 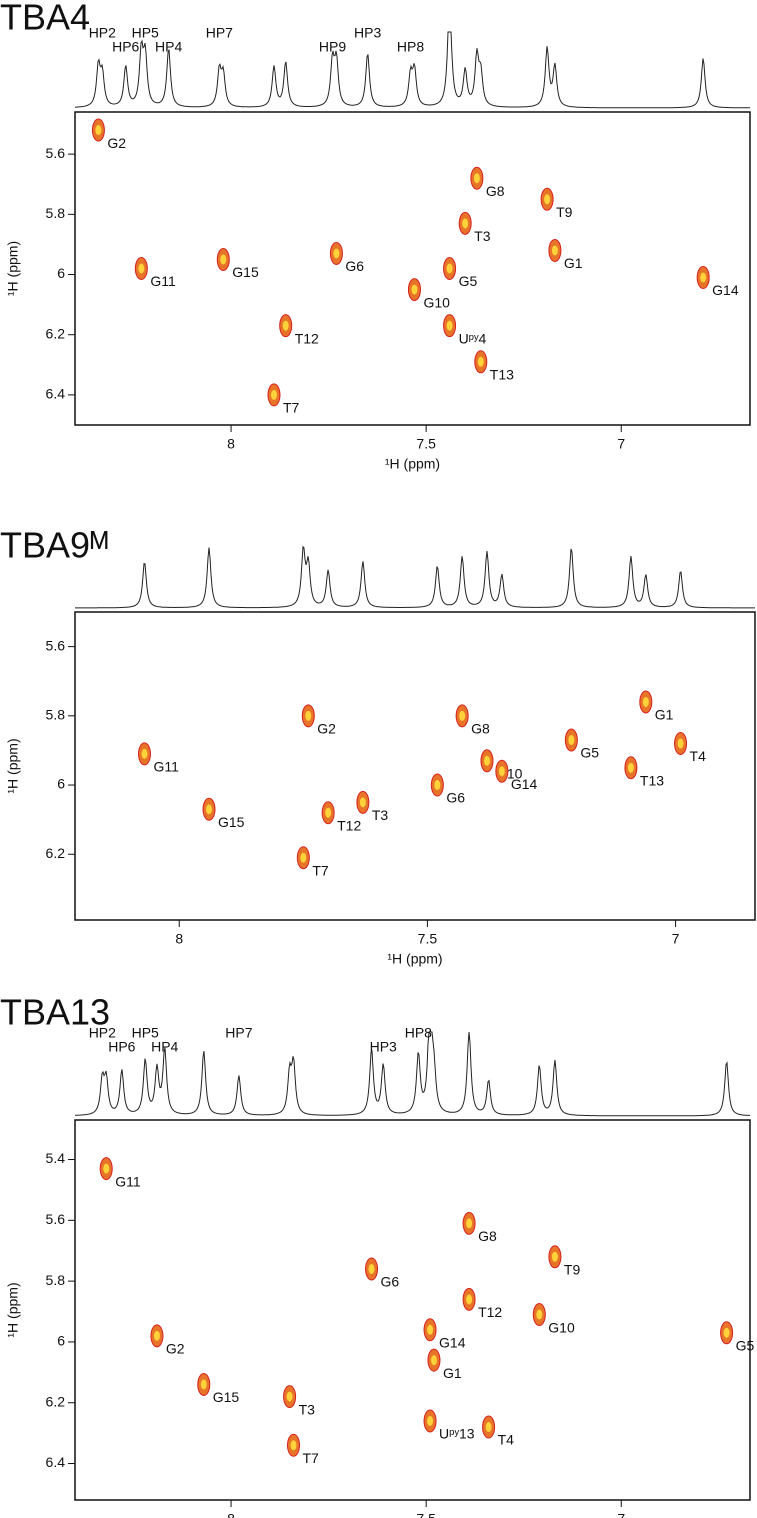 I want to click on spectrum-peak-label: HP3, so click(x=383, y=1047).